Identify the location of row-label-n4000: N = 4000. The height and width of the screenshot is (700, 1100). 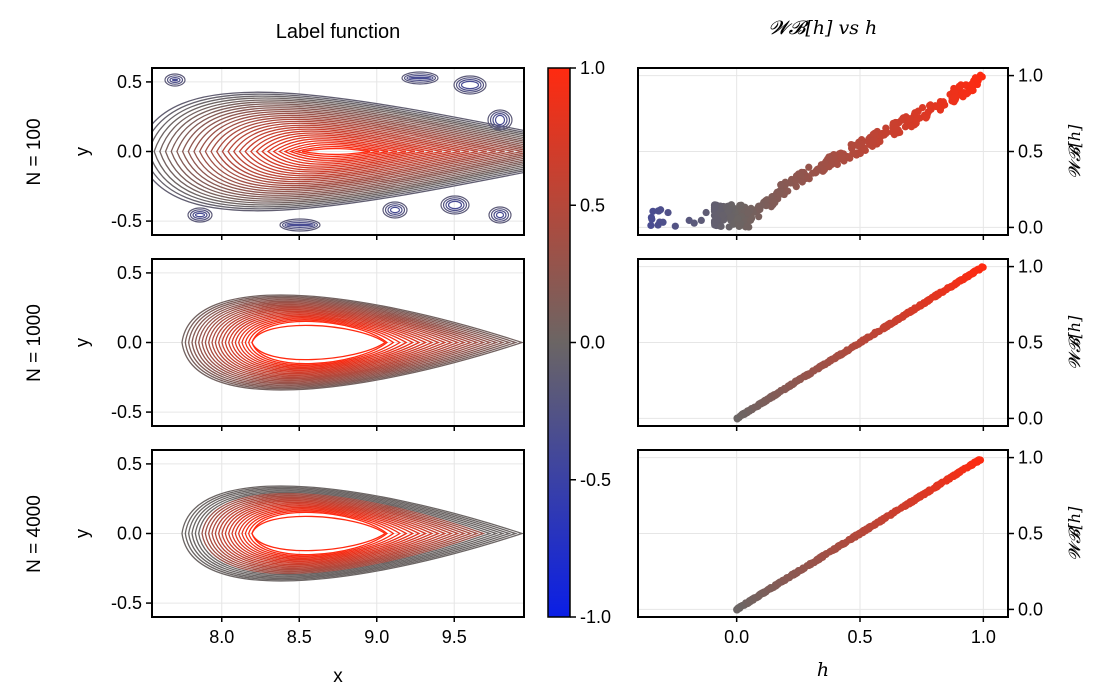
(34, 534).